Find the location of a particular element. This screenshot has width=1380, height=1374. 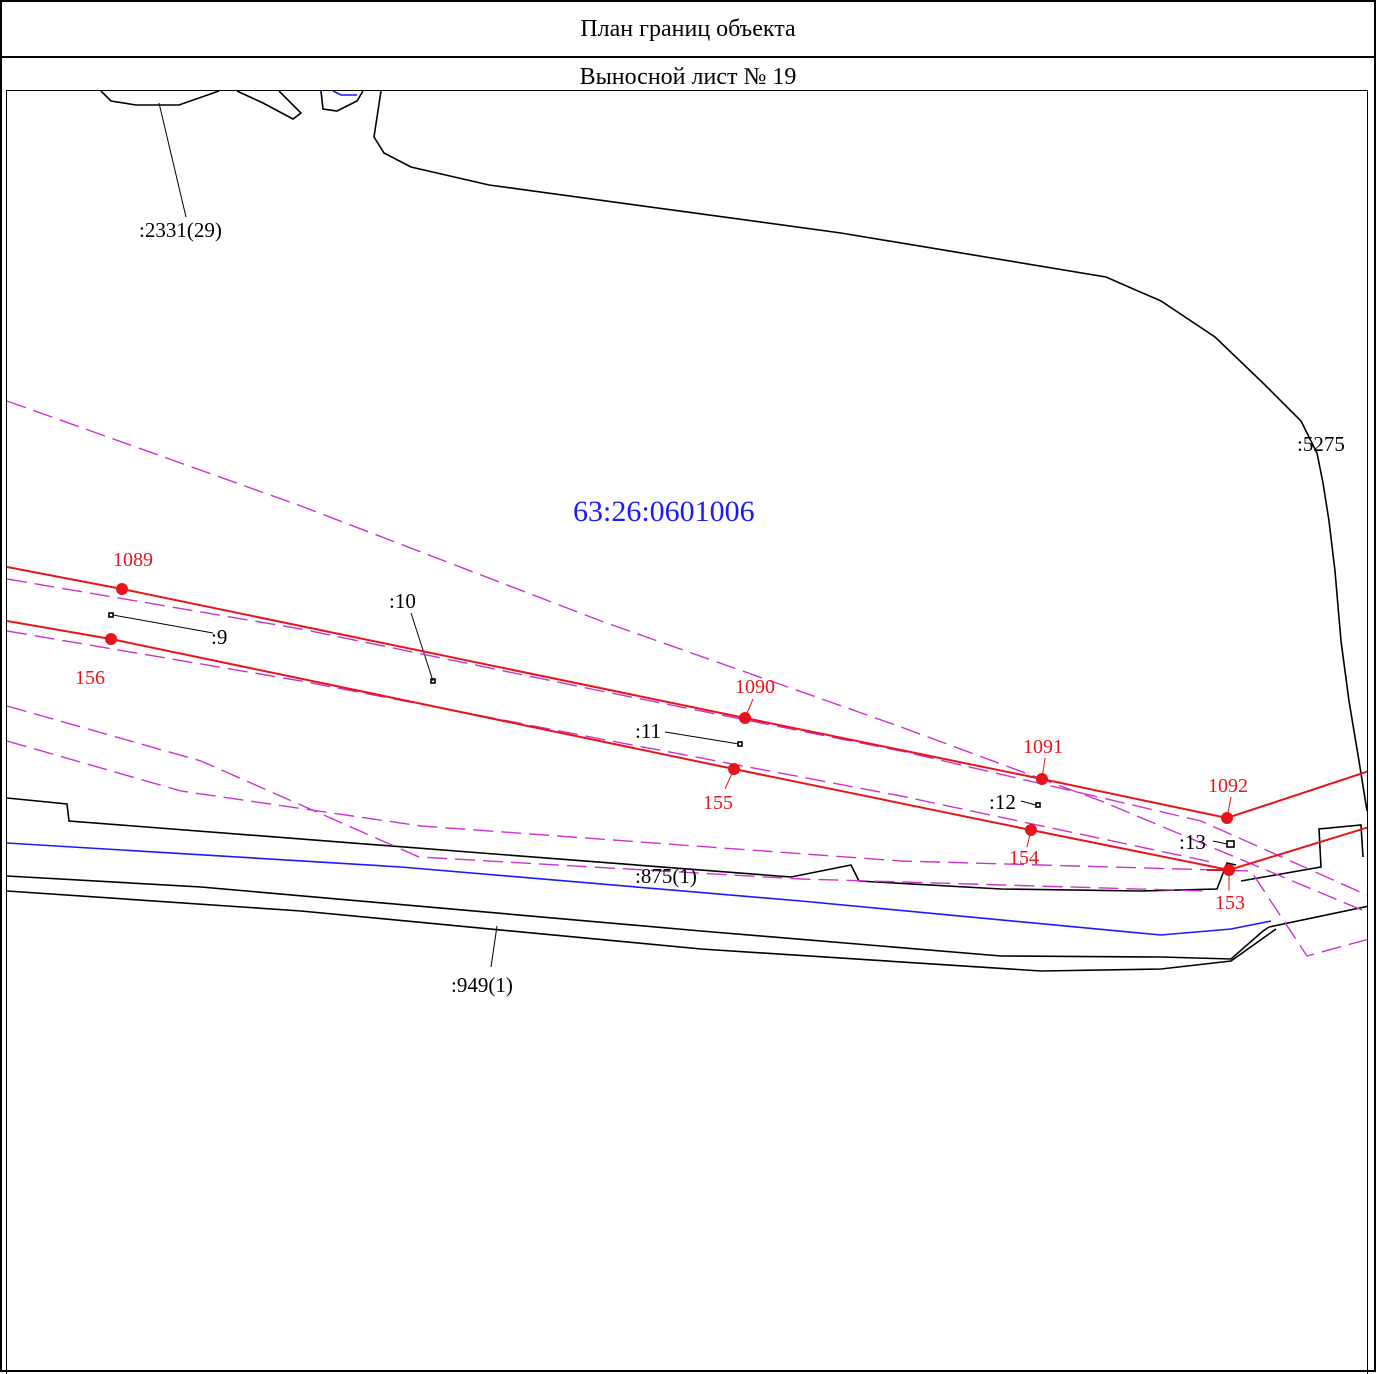

parcel-9-marker is located at coordinates (111, 615).